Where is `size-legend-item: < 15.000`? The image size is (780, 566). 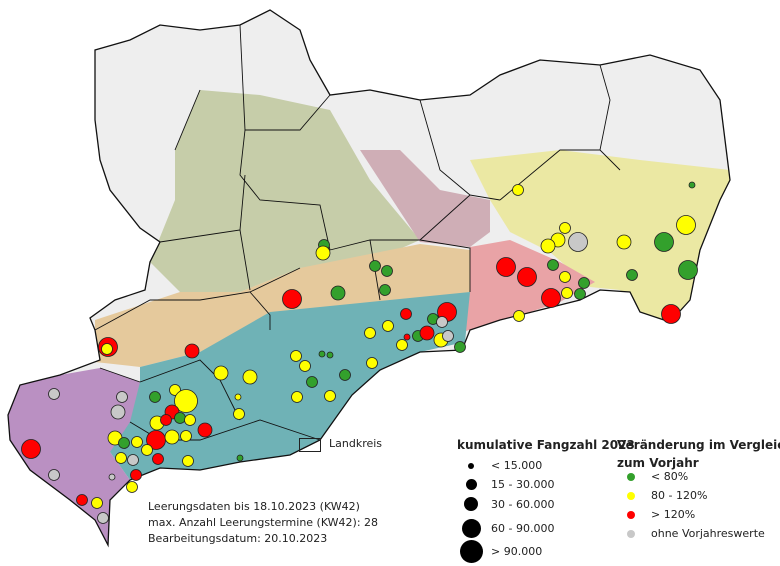 size-legend-item: < 15.000 is located at coordinates (499, 465).